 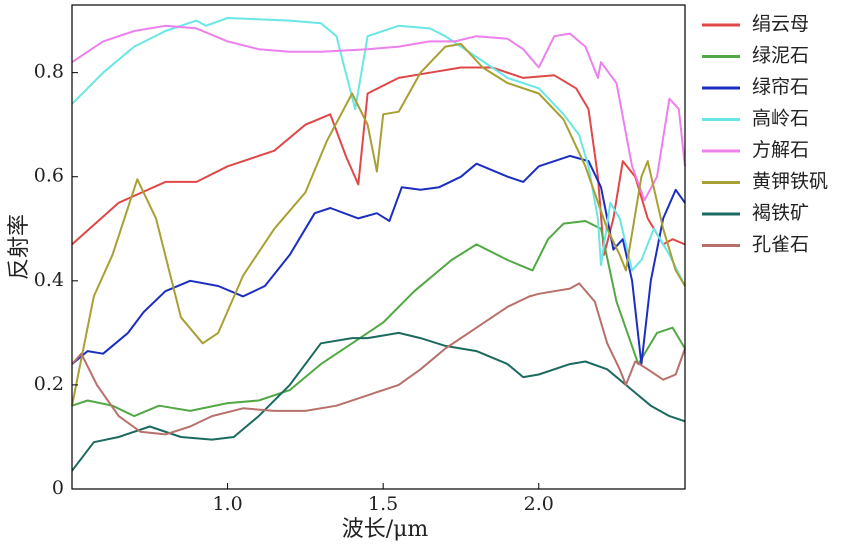 I want to click on y-tick-label: 0, so click(x=58, y=488).